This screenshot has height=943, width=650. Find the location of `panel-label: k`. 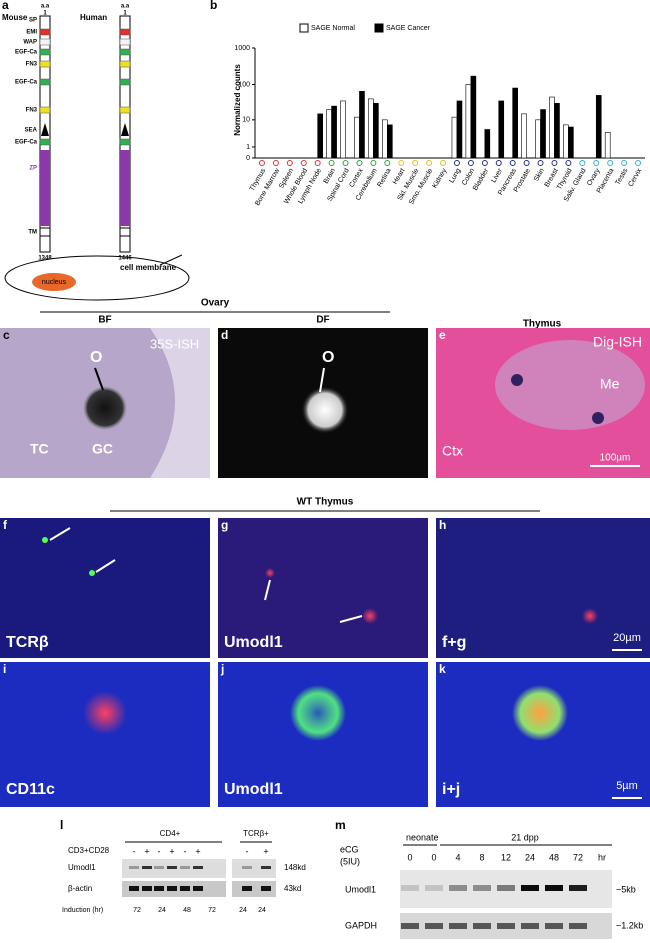

panel-label: k is located at coordinates (442, 669).